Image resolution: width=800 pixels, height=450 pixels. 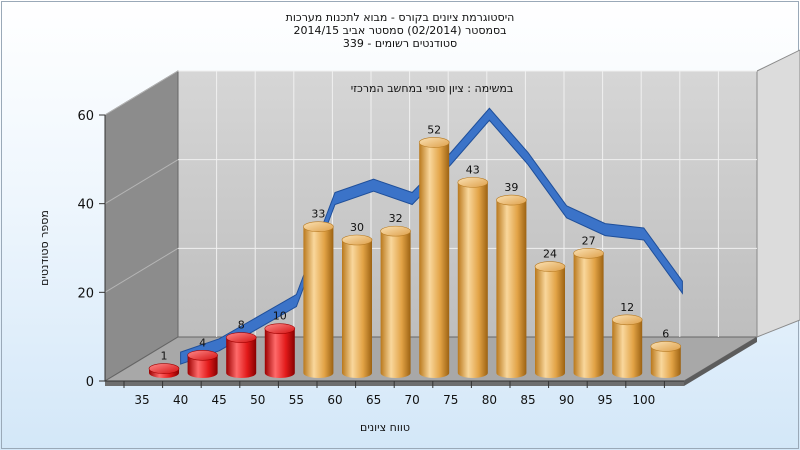 I want to click on left-wall, so click(x=141, y=226).